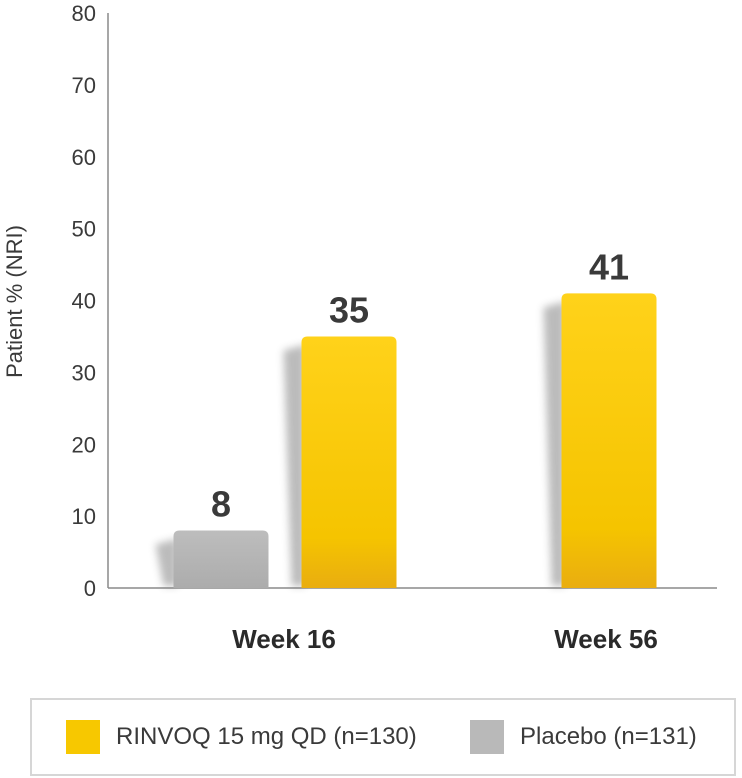  What do you see at coordinates (84, 229) in the screenshot?
I see `y-tick-label: 50` at bounding box center [84, 229].